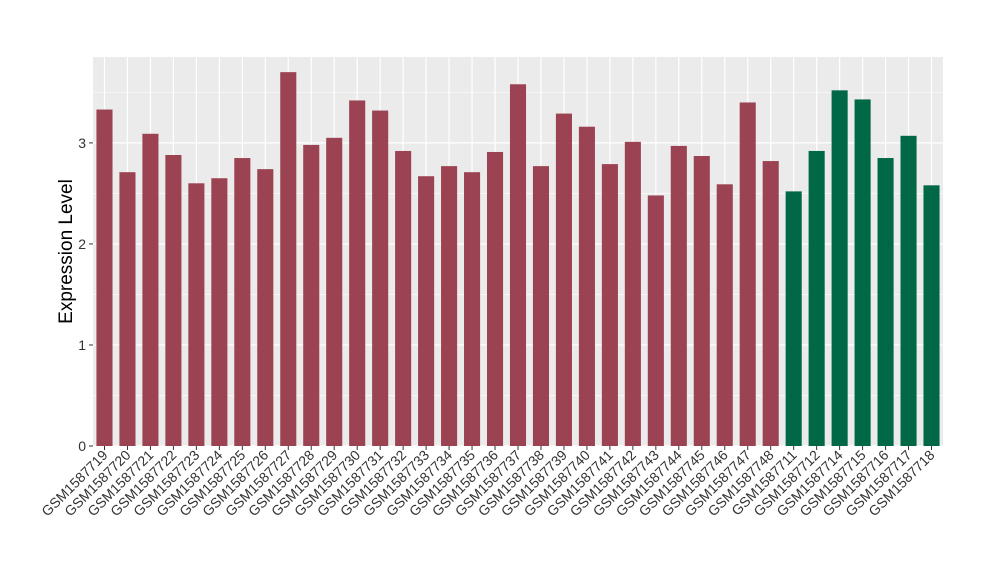 Image resolution: width=1000 pixels, height=580 pixels. I want to click on bar-GSM1587721, so click(150, 289).